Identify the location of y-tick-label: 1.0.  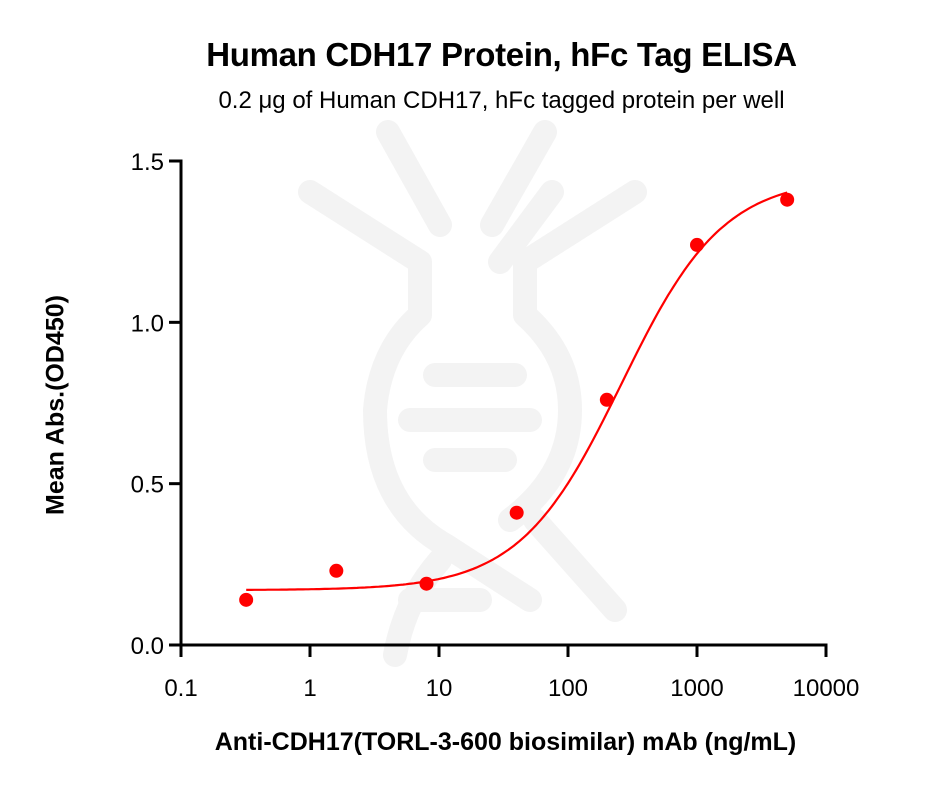
(147, 323).